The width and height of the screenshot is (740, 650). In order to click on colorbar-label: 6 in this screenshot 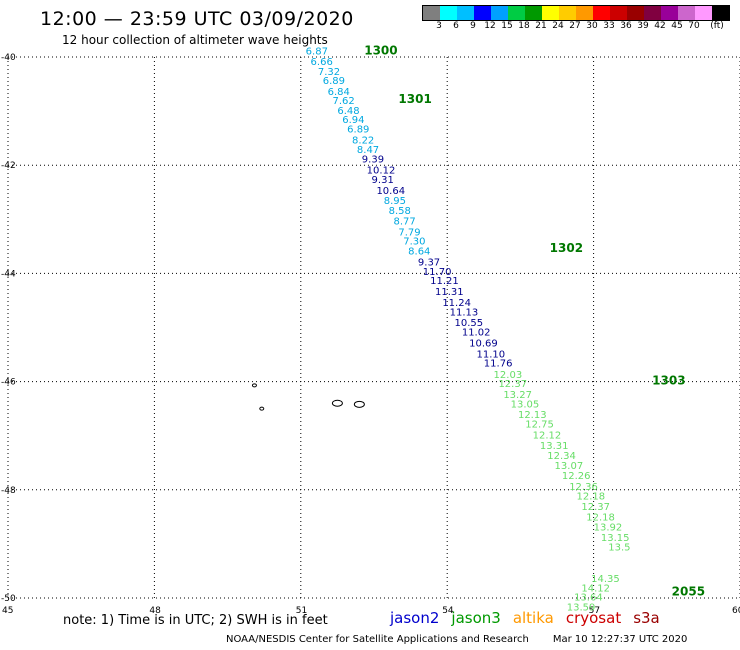, I will do `click(456, 26)`.